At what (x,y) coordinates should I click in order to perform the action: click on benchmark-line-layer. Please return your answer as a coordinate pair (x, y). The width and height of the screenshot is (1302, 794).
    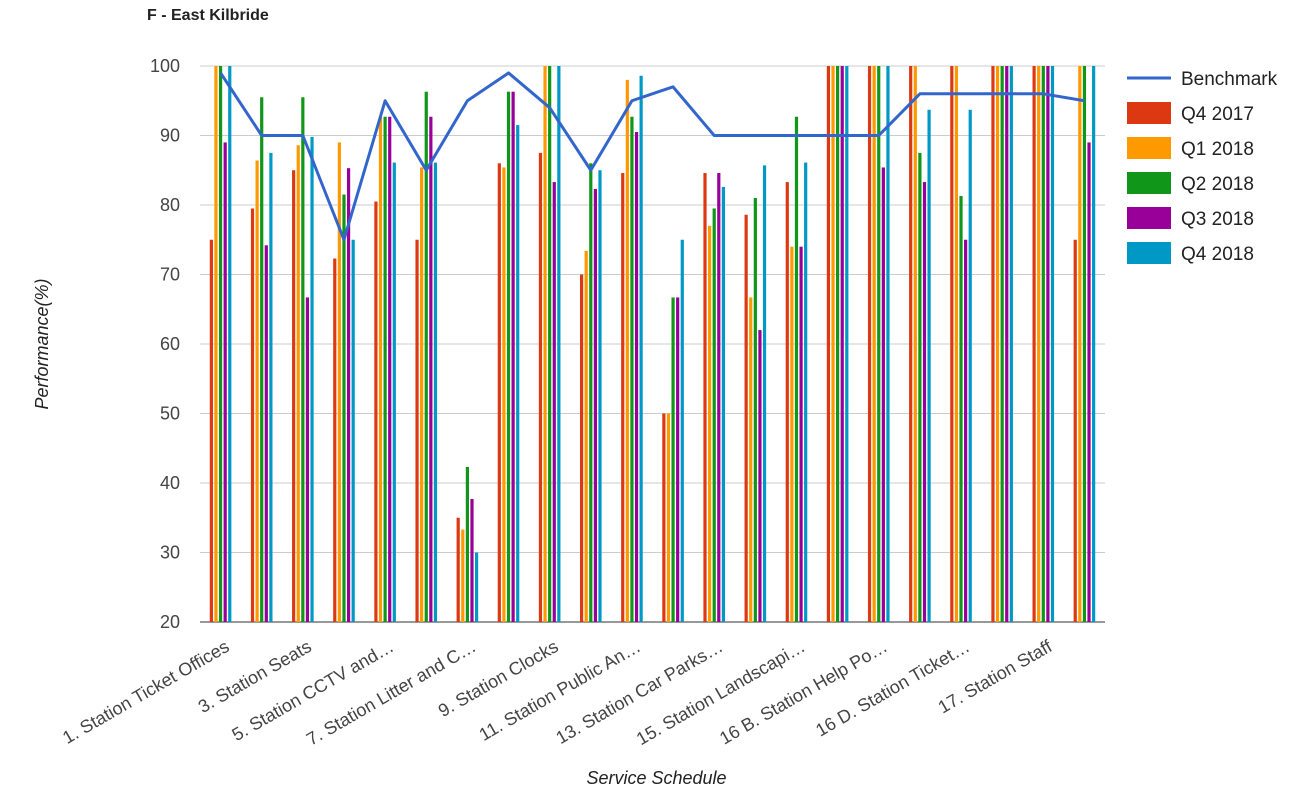
    Looking at the image, I should click on (652, 156).